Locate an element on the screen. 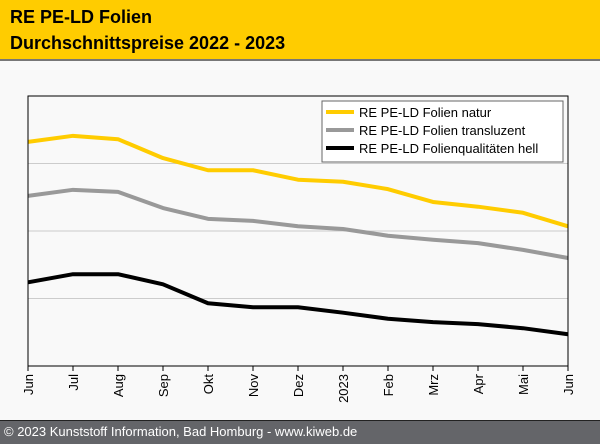  legend-label-0: RE PE-LD Folien natur is located at coordinates (425, 112).